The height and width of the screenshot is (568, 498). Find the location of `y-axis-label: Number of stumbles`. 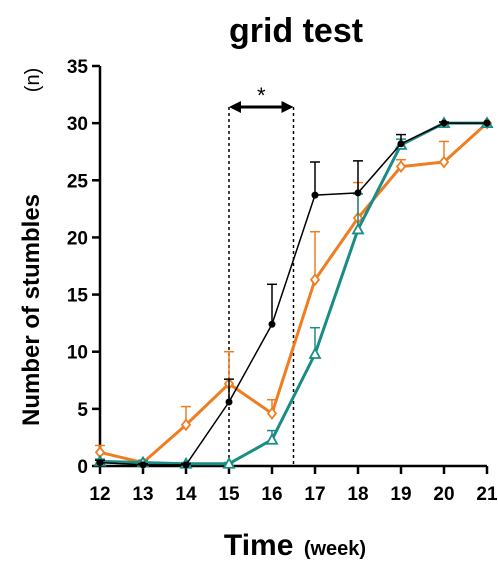

y-axis-label: Number of stumbles is located at coordinates (31, 310).